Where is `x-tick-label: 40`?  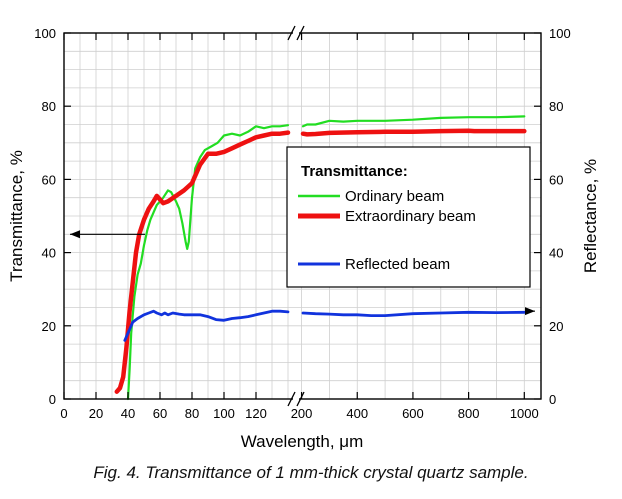
x-tick-label: 40 is located at coordinates (128, 413).